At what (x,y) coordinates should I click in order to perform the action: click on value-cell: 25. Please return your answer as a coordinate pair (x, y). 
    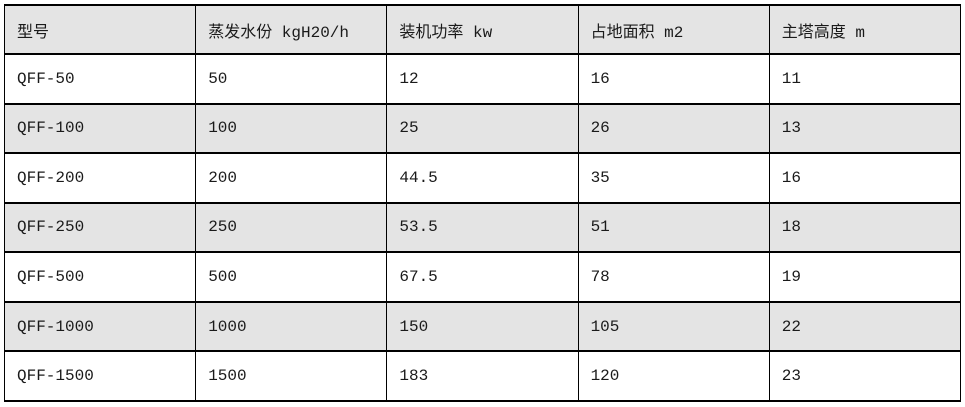
    Looking at the image, I should click on (482, 128).